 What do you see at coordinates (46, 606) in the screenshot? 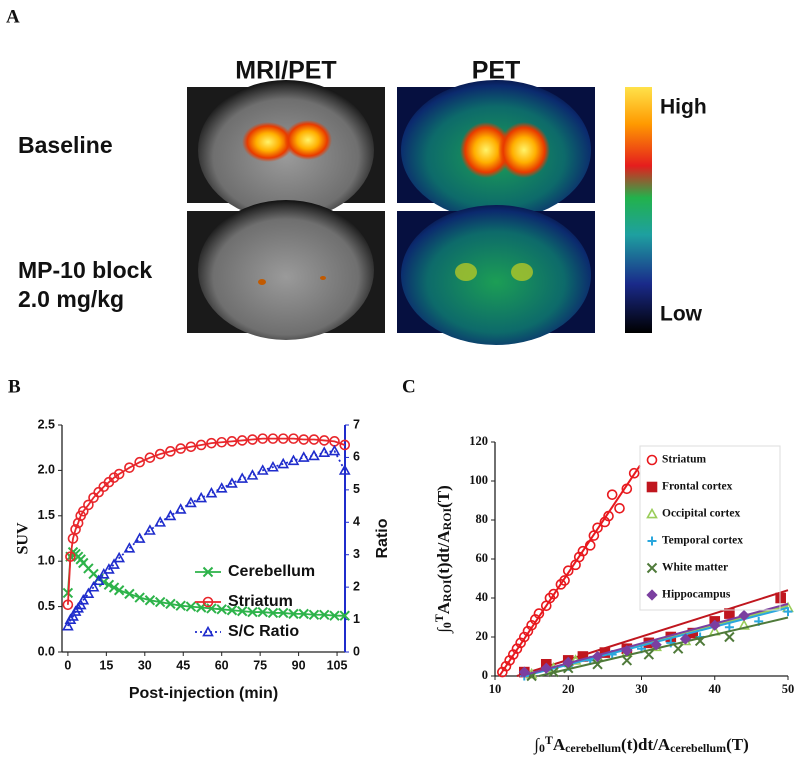
I see `y-tick-label: 0.5` at bounding box center [46, 606].